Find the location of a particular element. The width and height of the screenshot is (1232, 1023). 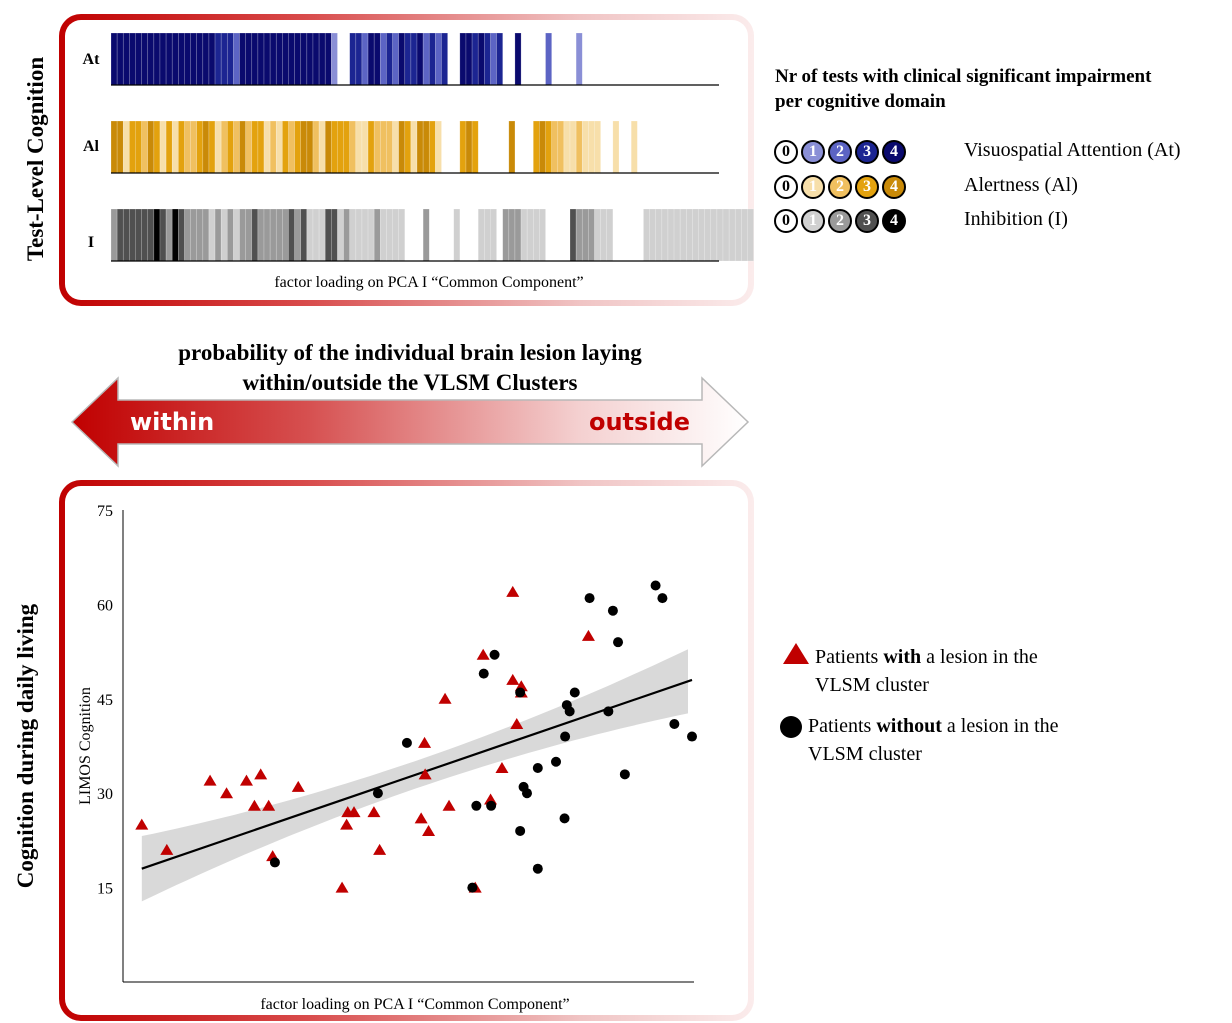

y-tick-label: 15 is located at coordinates (105, 889).